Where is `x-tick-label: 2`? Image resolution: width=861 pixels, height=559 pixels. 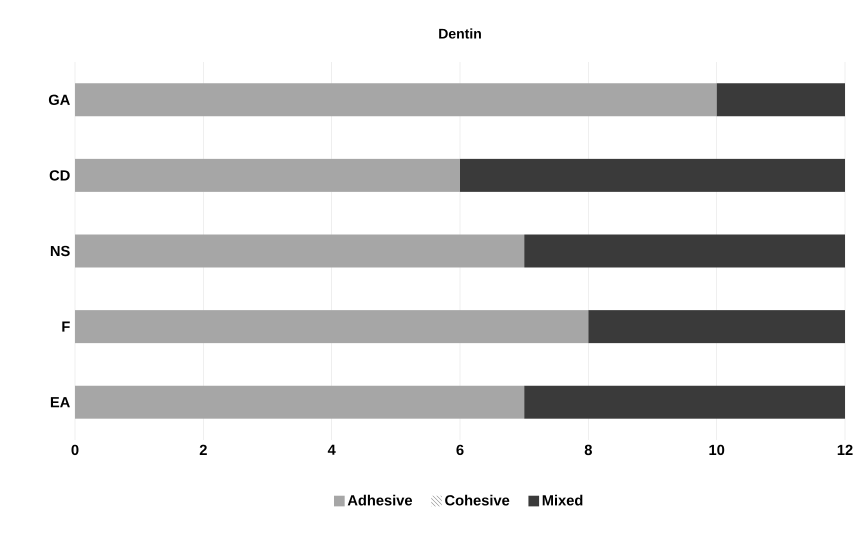
x-tick-label: 2 is located at coordinates (203, 449).